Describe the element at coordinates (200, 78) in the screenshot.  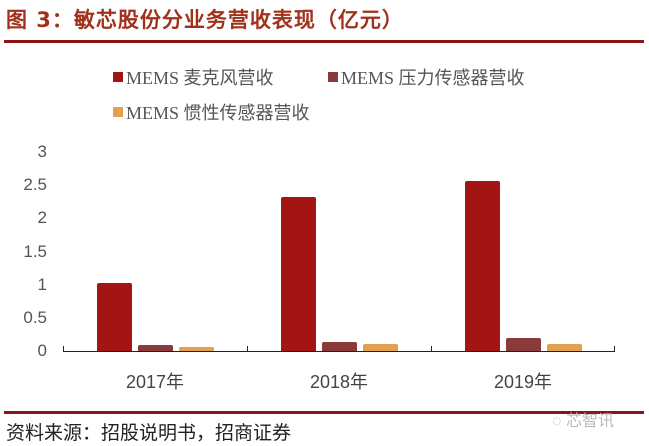
I see `legend-label: MEMS 麦克风营收` at that location.